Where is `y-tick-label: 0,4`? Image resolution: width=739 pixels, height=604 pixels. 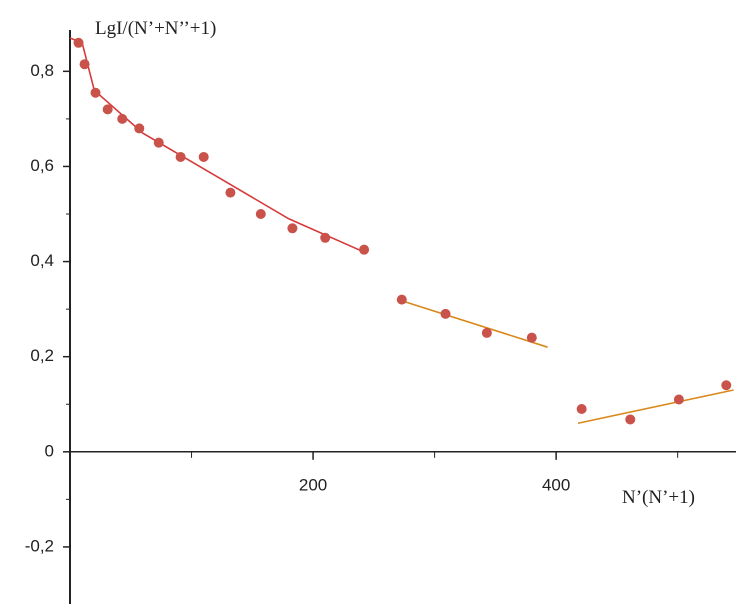 y-tick-label: 0,4 is located at coordinates (42, 260).